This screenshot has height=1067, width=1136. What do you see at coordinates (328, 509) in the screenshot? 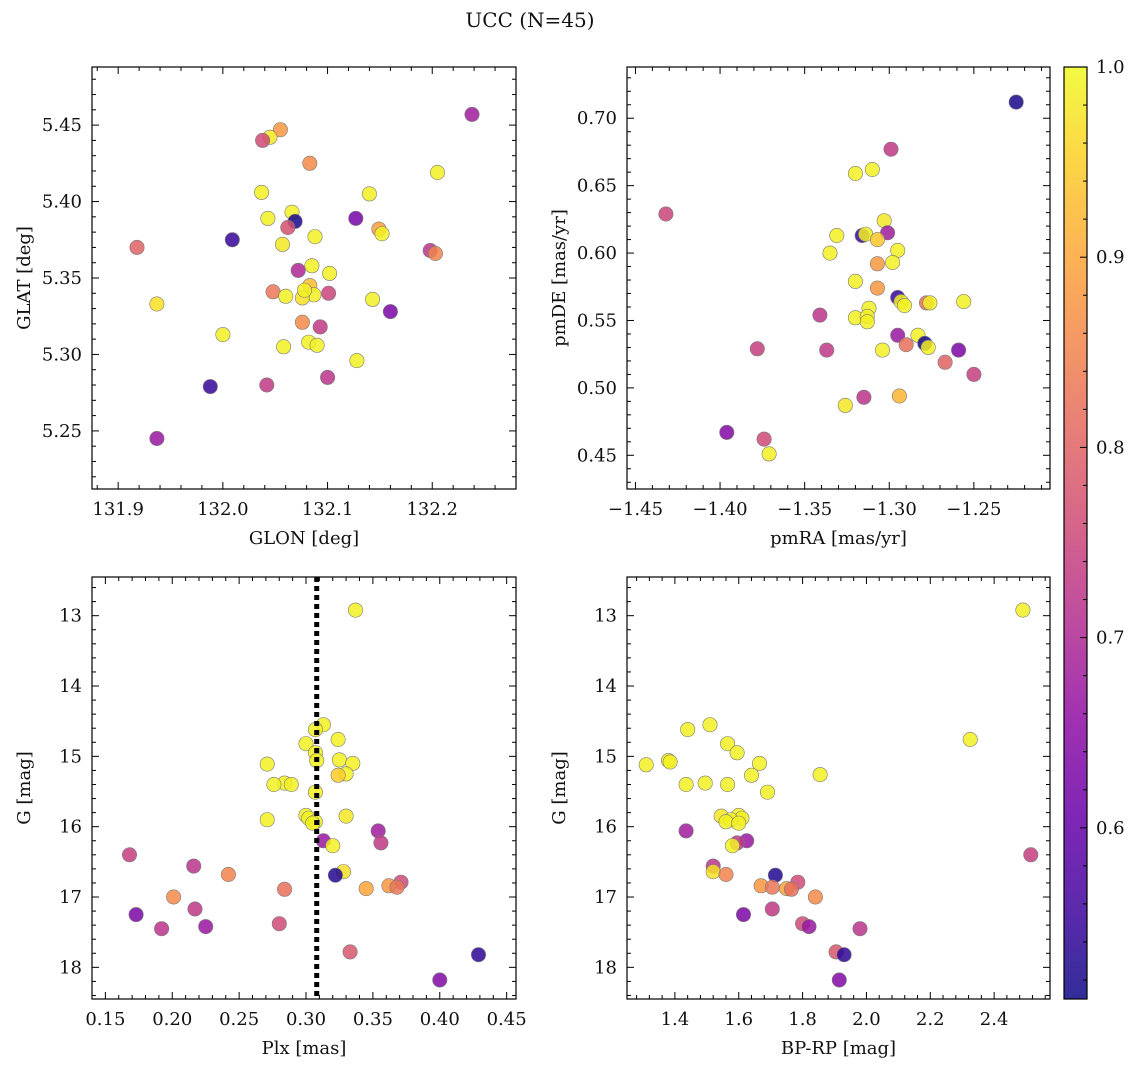
I see `x-tick-label: 132.1` at bounding box center [328, 509].